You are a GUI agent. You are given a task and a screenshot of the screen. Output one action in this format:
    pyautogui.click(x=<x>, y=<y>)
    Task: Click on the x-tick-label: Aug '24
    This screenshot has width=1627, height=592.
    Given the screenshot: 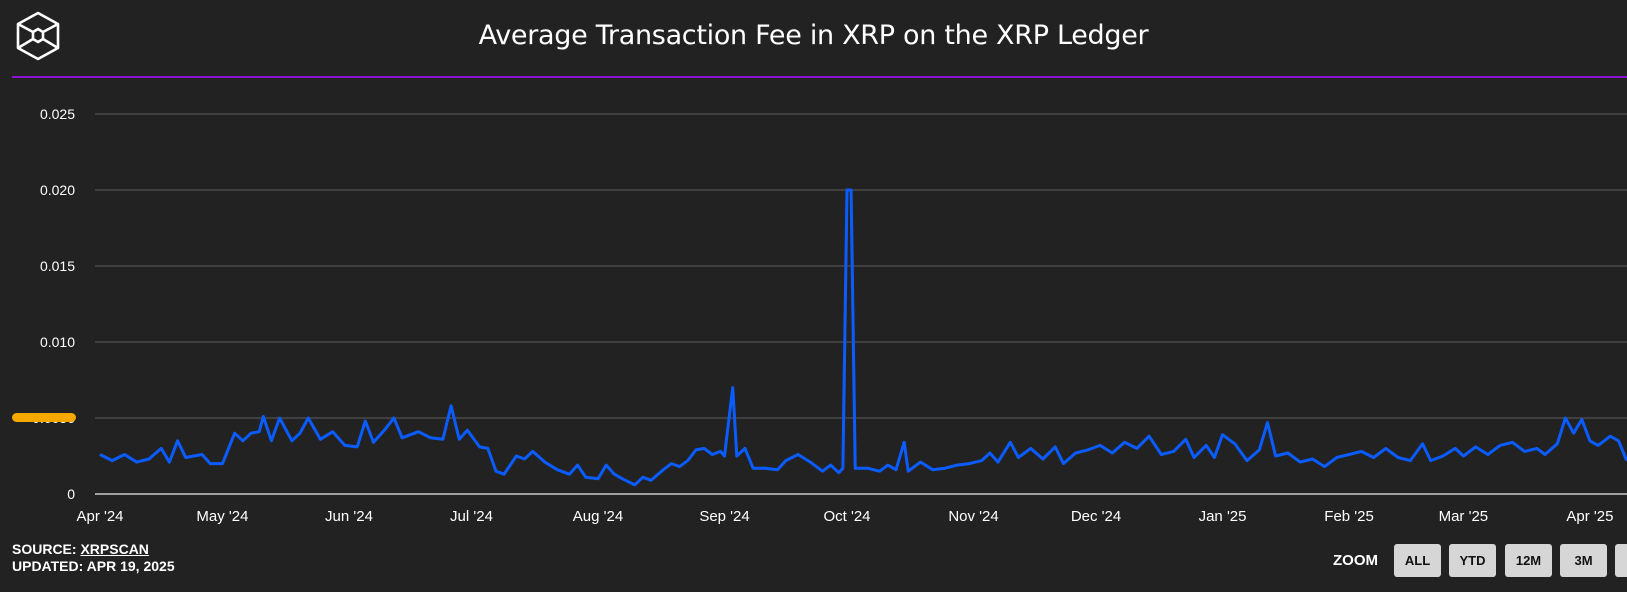 What is the action you would take?
    pyautogui.click(x=598, y=516)
    